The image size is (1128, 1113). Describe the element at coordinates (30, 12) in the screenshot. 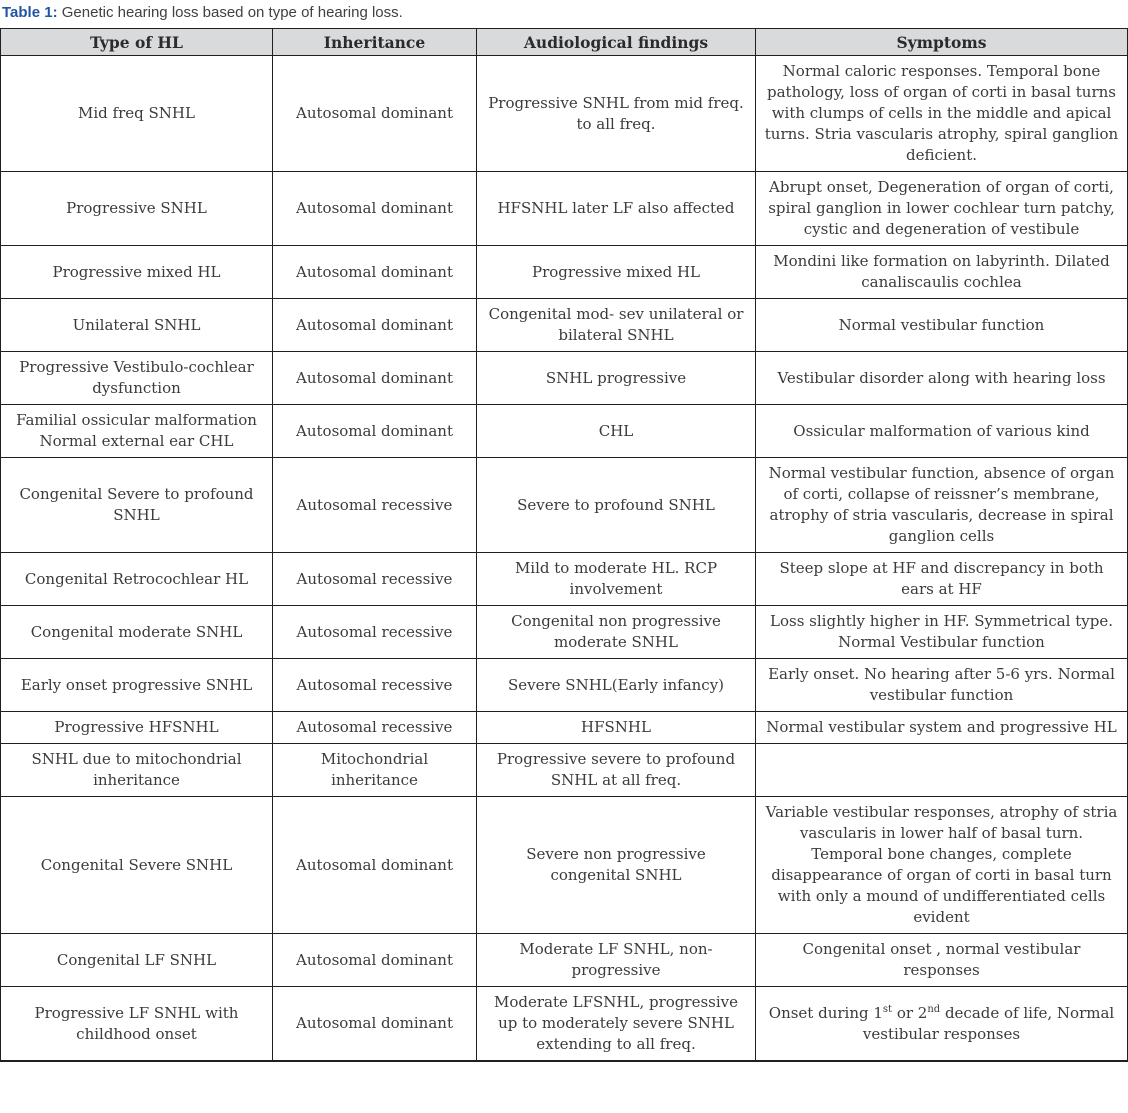

I see `table-caption-label: Table 1:` at that location.